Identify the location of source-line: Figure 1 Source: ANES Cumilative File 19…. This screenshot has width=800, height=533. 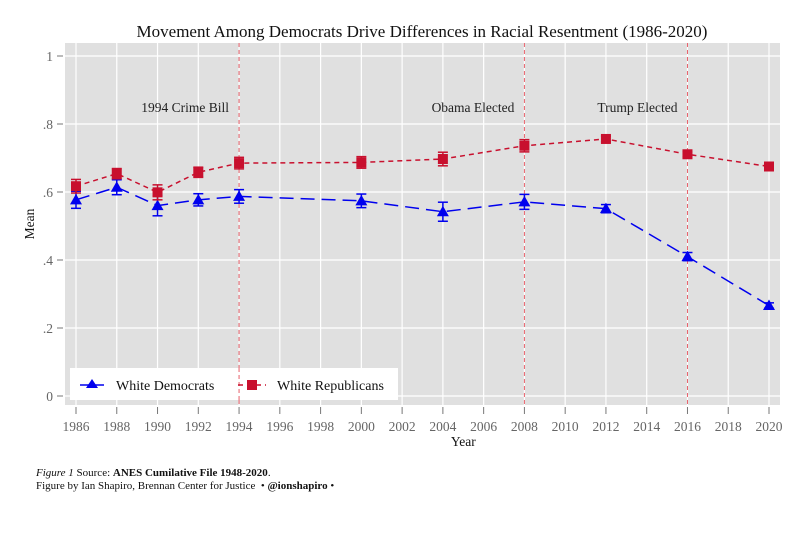
(185, 473).